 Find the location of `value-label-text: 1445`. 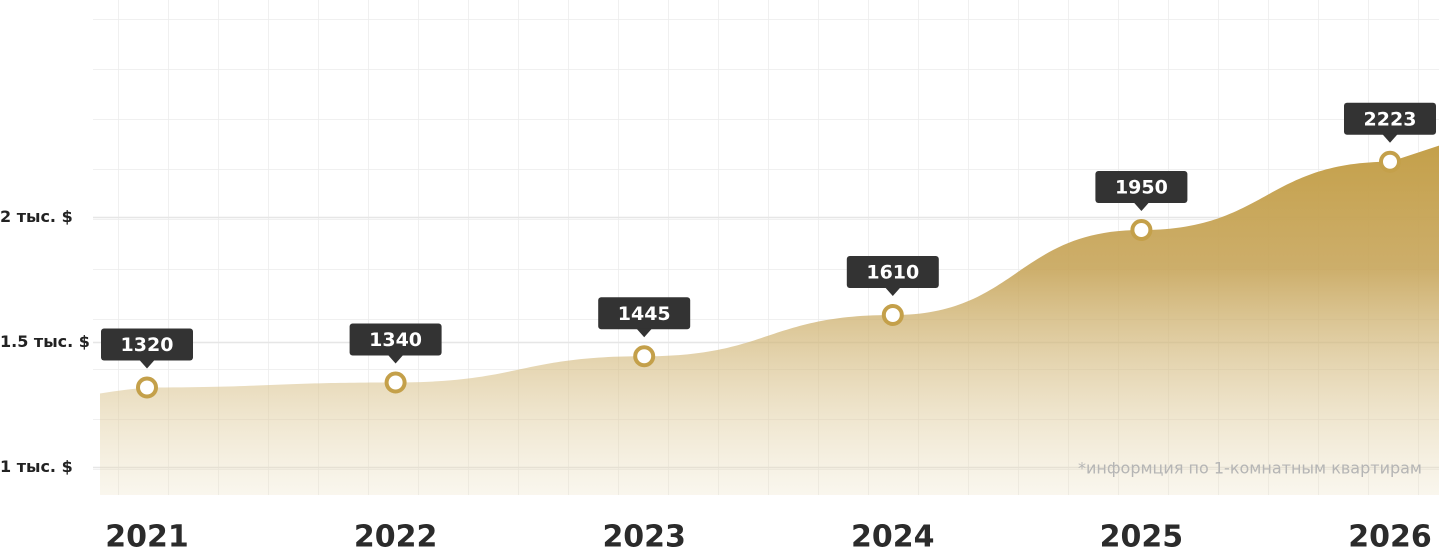

value-label-text: 1445 is located at coordinates (644, 314).